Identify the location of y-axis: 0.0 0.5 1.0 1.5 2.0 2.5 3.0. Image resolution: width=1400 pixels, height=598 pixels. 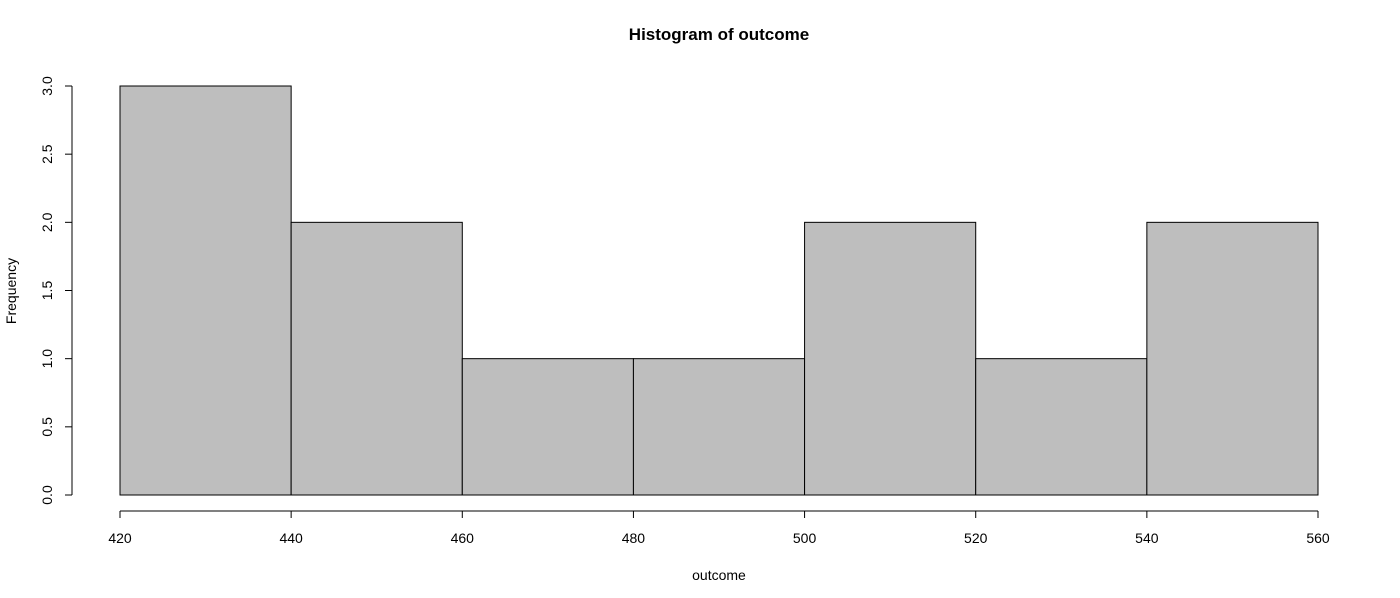
(56, 290).